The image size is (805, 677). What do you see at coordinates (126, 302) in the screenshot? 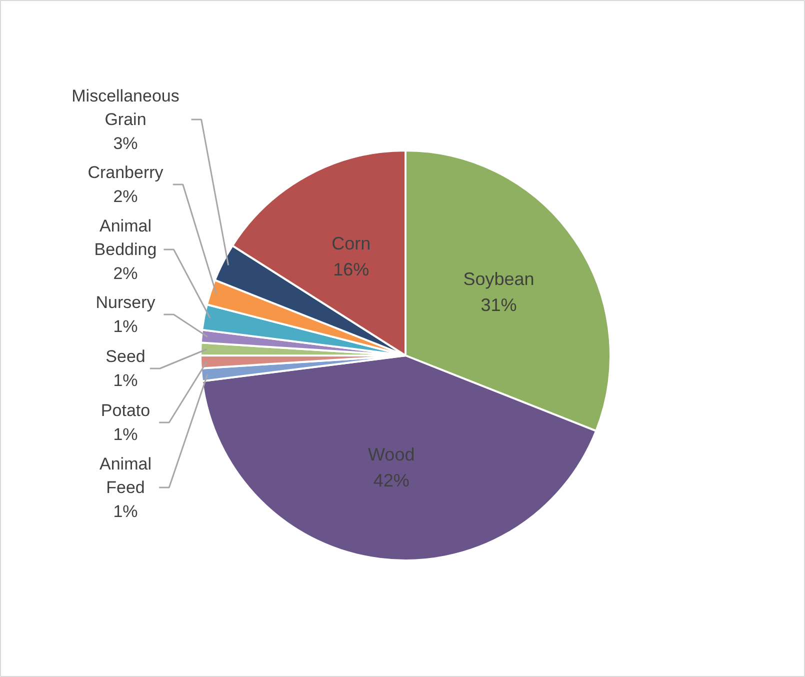
I see `slice-label: Nursery` at bounding box center [126, 302].